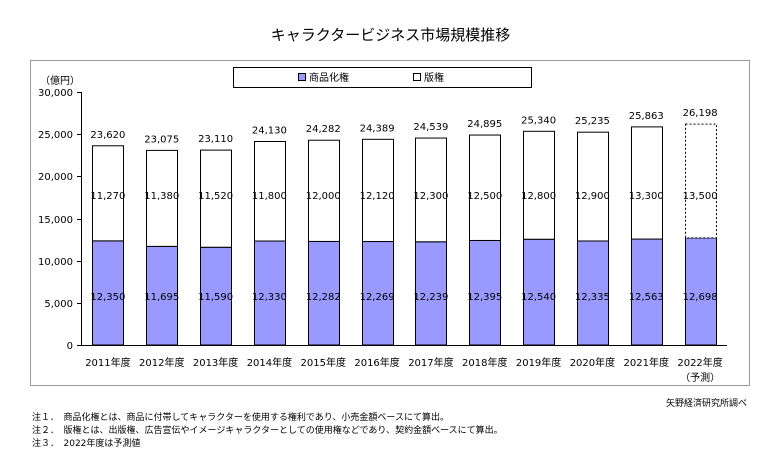  I want to click on y-tick-label: 15,000, so click(55, 220).